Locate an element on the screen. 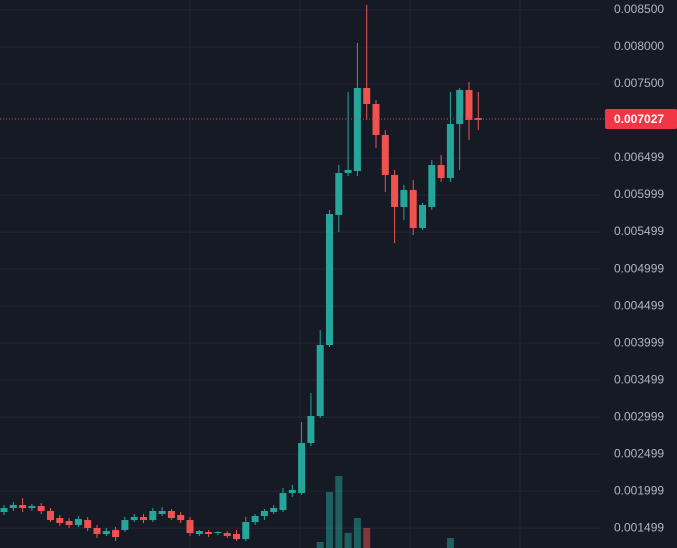 The width and height of the screenshot is (677, 548). y-tick-label: 0.001999 is located at coordinates (639, 490).